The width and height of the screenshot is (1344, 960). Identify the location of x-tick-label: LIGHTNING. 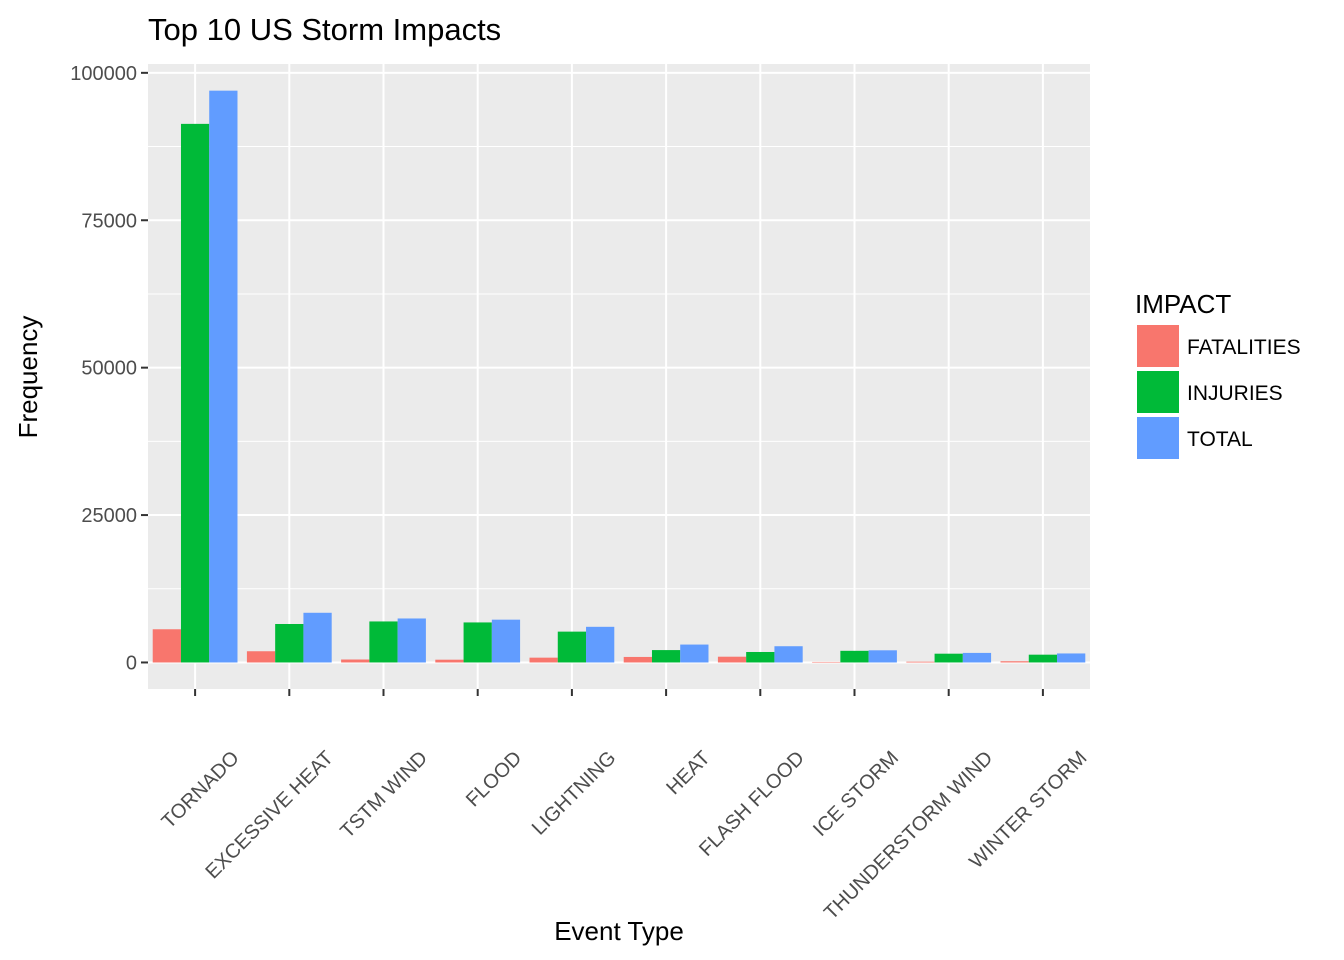
(574, 793).